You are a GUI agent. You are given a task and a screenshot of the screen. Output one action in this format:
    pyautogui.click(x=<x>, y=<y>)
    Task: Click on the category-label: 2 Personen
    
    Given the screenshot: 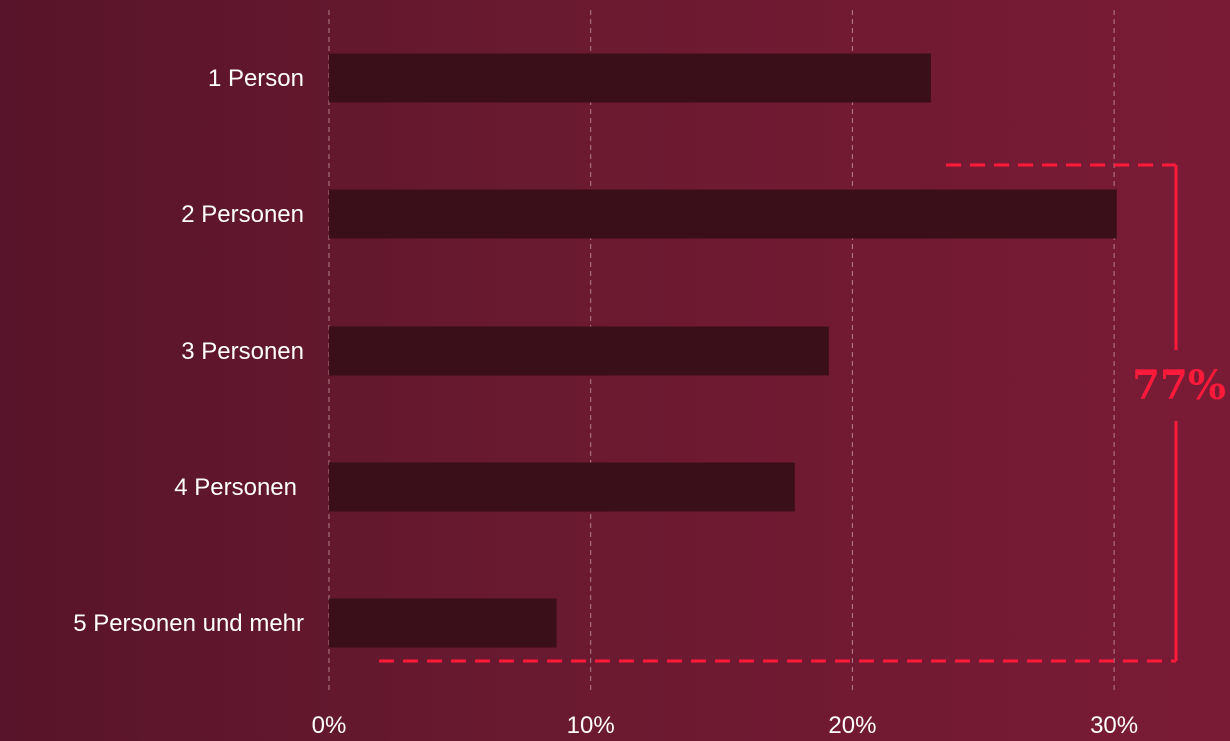 What is the action you would take?
    pyautogui.click(x=242, y=214)
    